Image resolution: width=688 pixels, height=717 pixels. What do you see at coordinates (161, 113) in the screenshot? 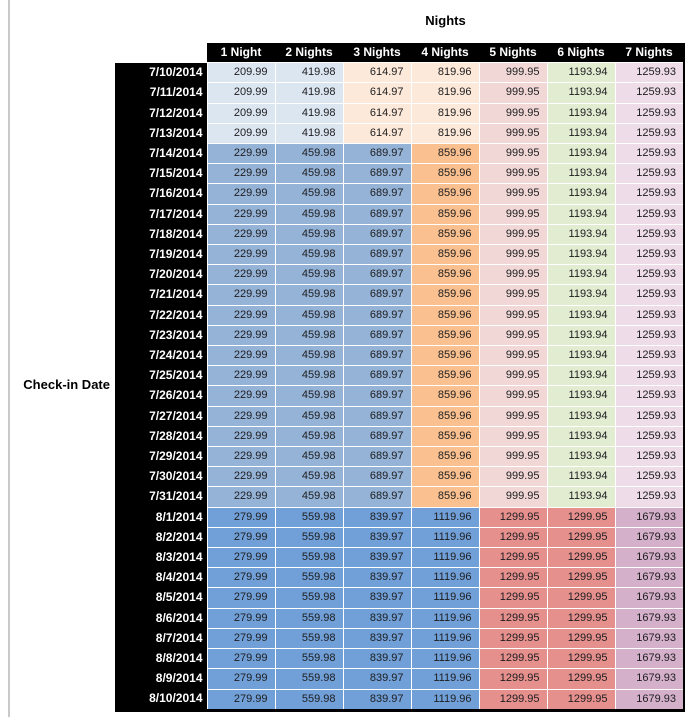
I see `row-date-cell: 7/12/2014` at bounding box center [161, 113].